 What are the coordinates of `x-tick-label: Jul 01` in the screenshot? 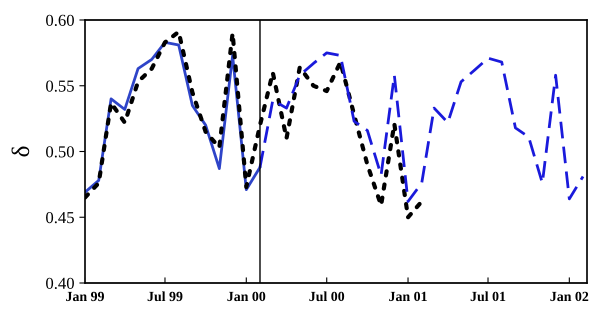 It's located at (488, 296).